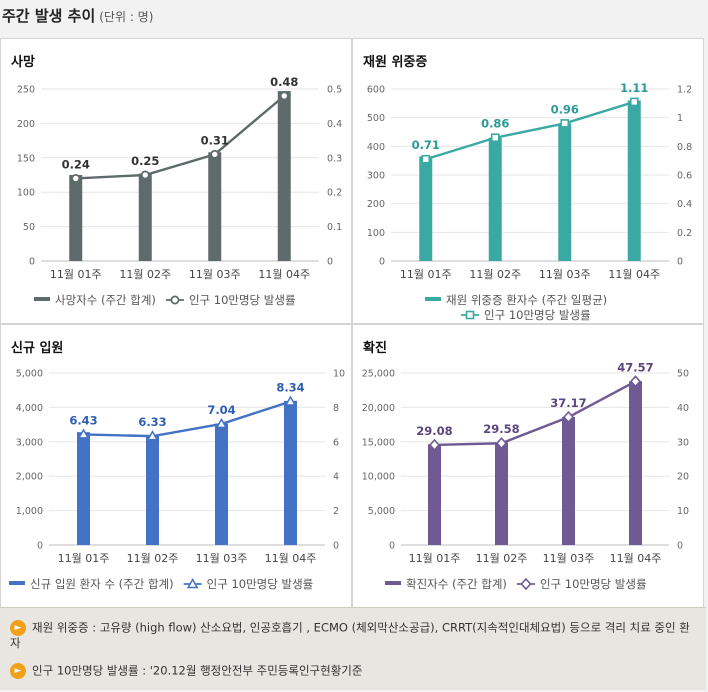  Describe the element at coordinates (76, 164) in the screenshot. I see `data-label: 0.24` at that location.